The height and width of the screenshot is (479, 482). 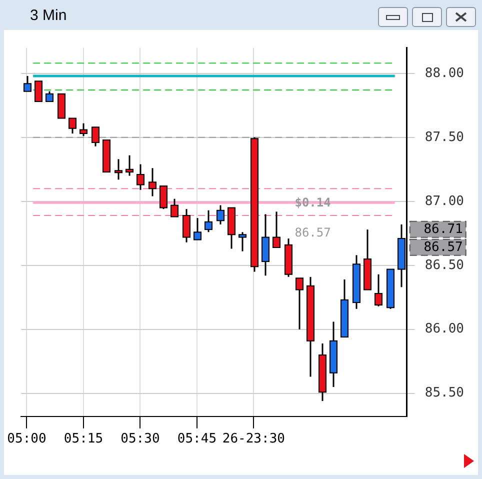 What do you see at coordinates (312, 203) in the screenshot?
I see `annotation: $0.14` at bounding box center [312, 203].